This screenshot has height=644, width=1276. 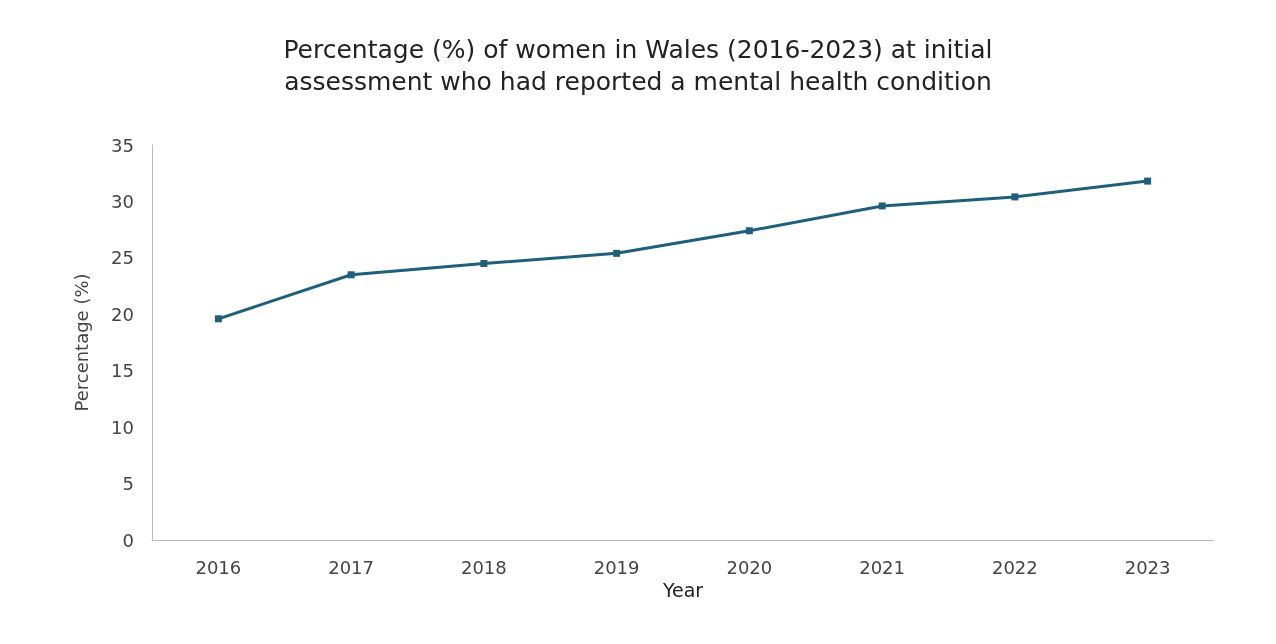 I want to click on x-tick-label: 2019, so click(x=616, y=567).